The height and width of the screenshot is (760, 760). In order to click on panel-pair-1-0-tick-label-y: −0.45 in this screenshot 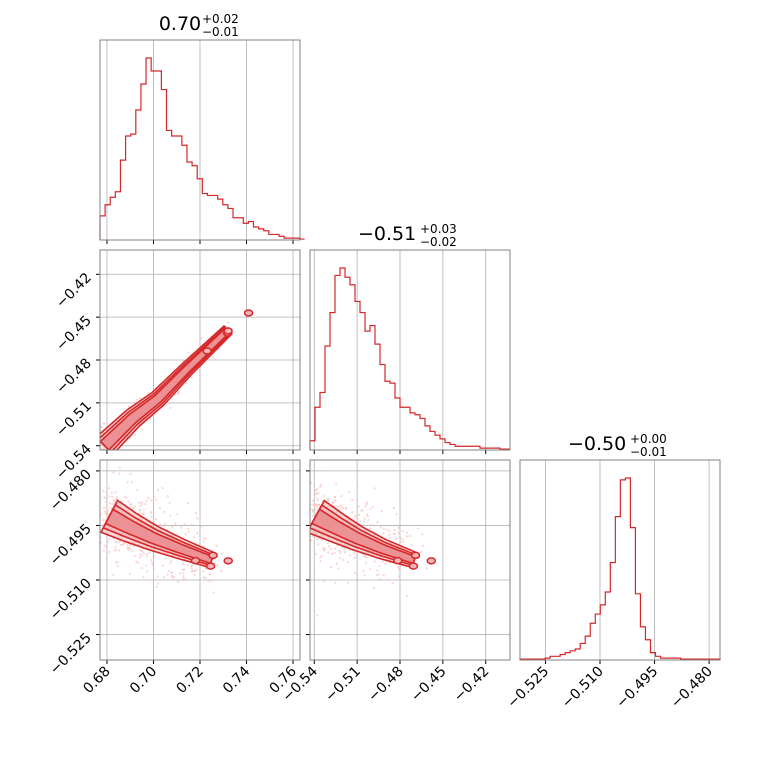, I will do `click(74, 334)`.